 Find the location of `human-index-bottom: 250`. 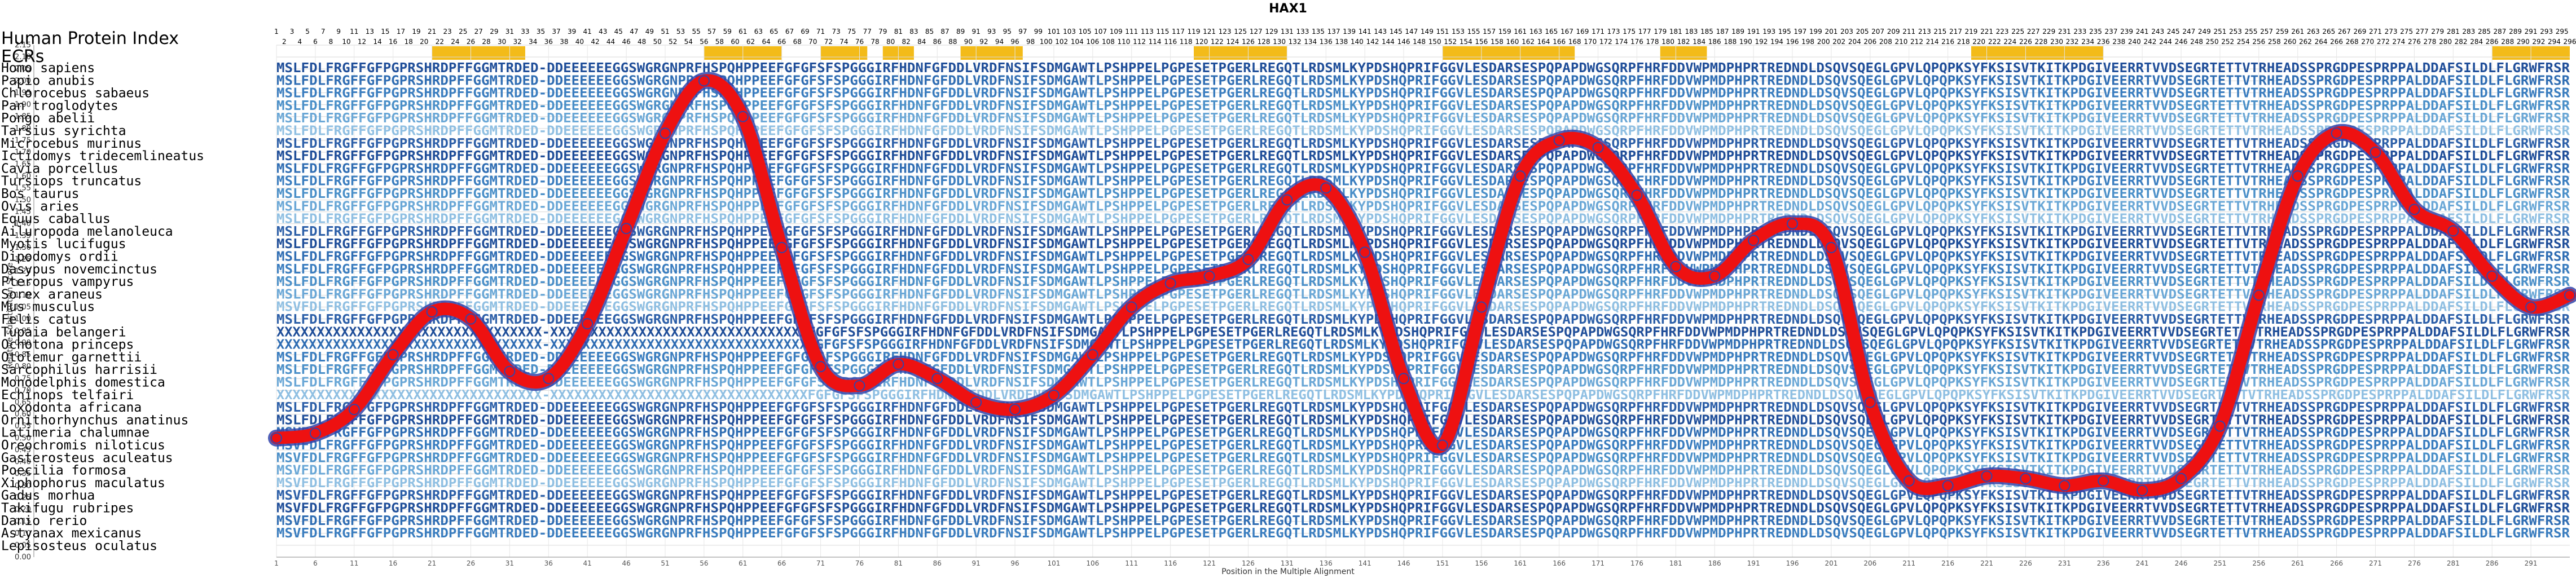

human-index-bottom: 250 is located at coordinates (2212, 42).